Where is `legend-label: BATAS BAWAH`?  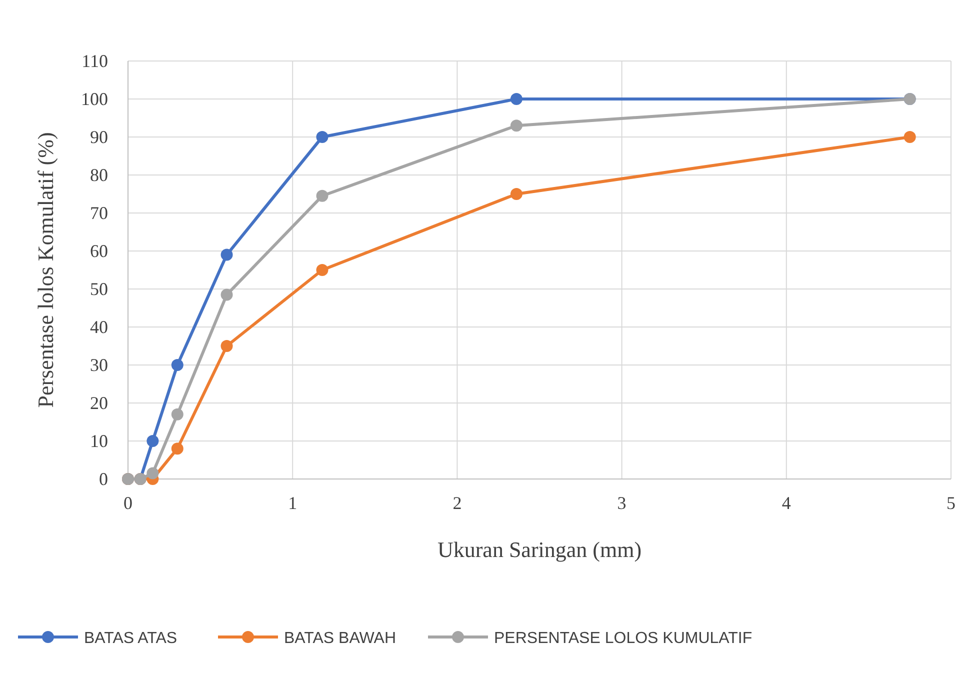 legend-label: BATAS BAWAH is located at coordinates (340, 638).